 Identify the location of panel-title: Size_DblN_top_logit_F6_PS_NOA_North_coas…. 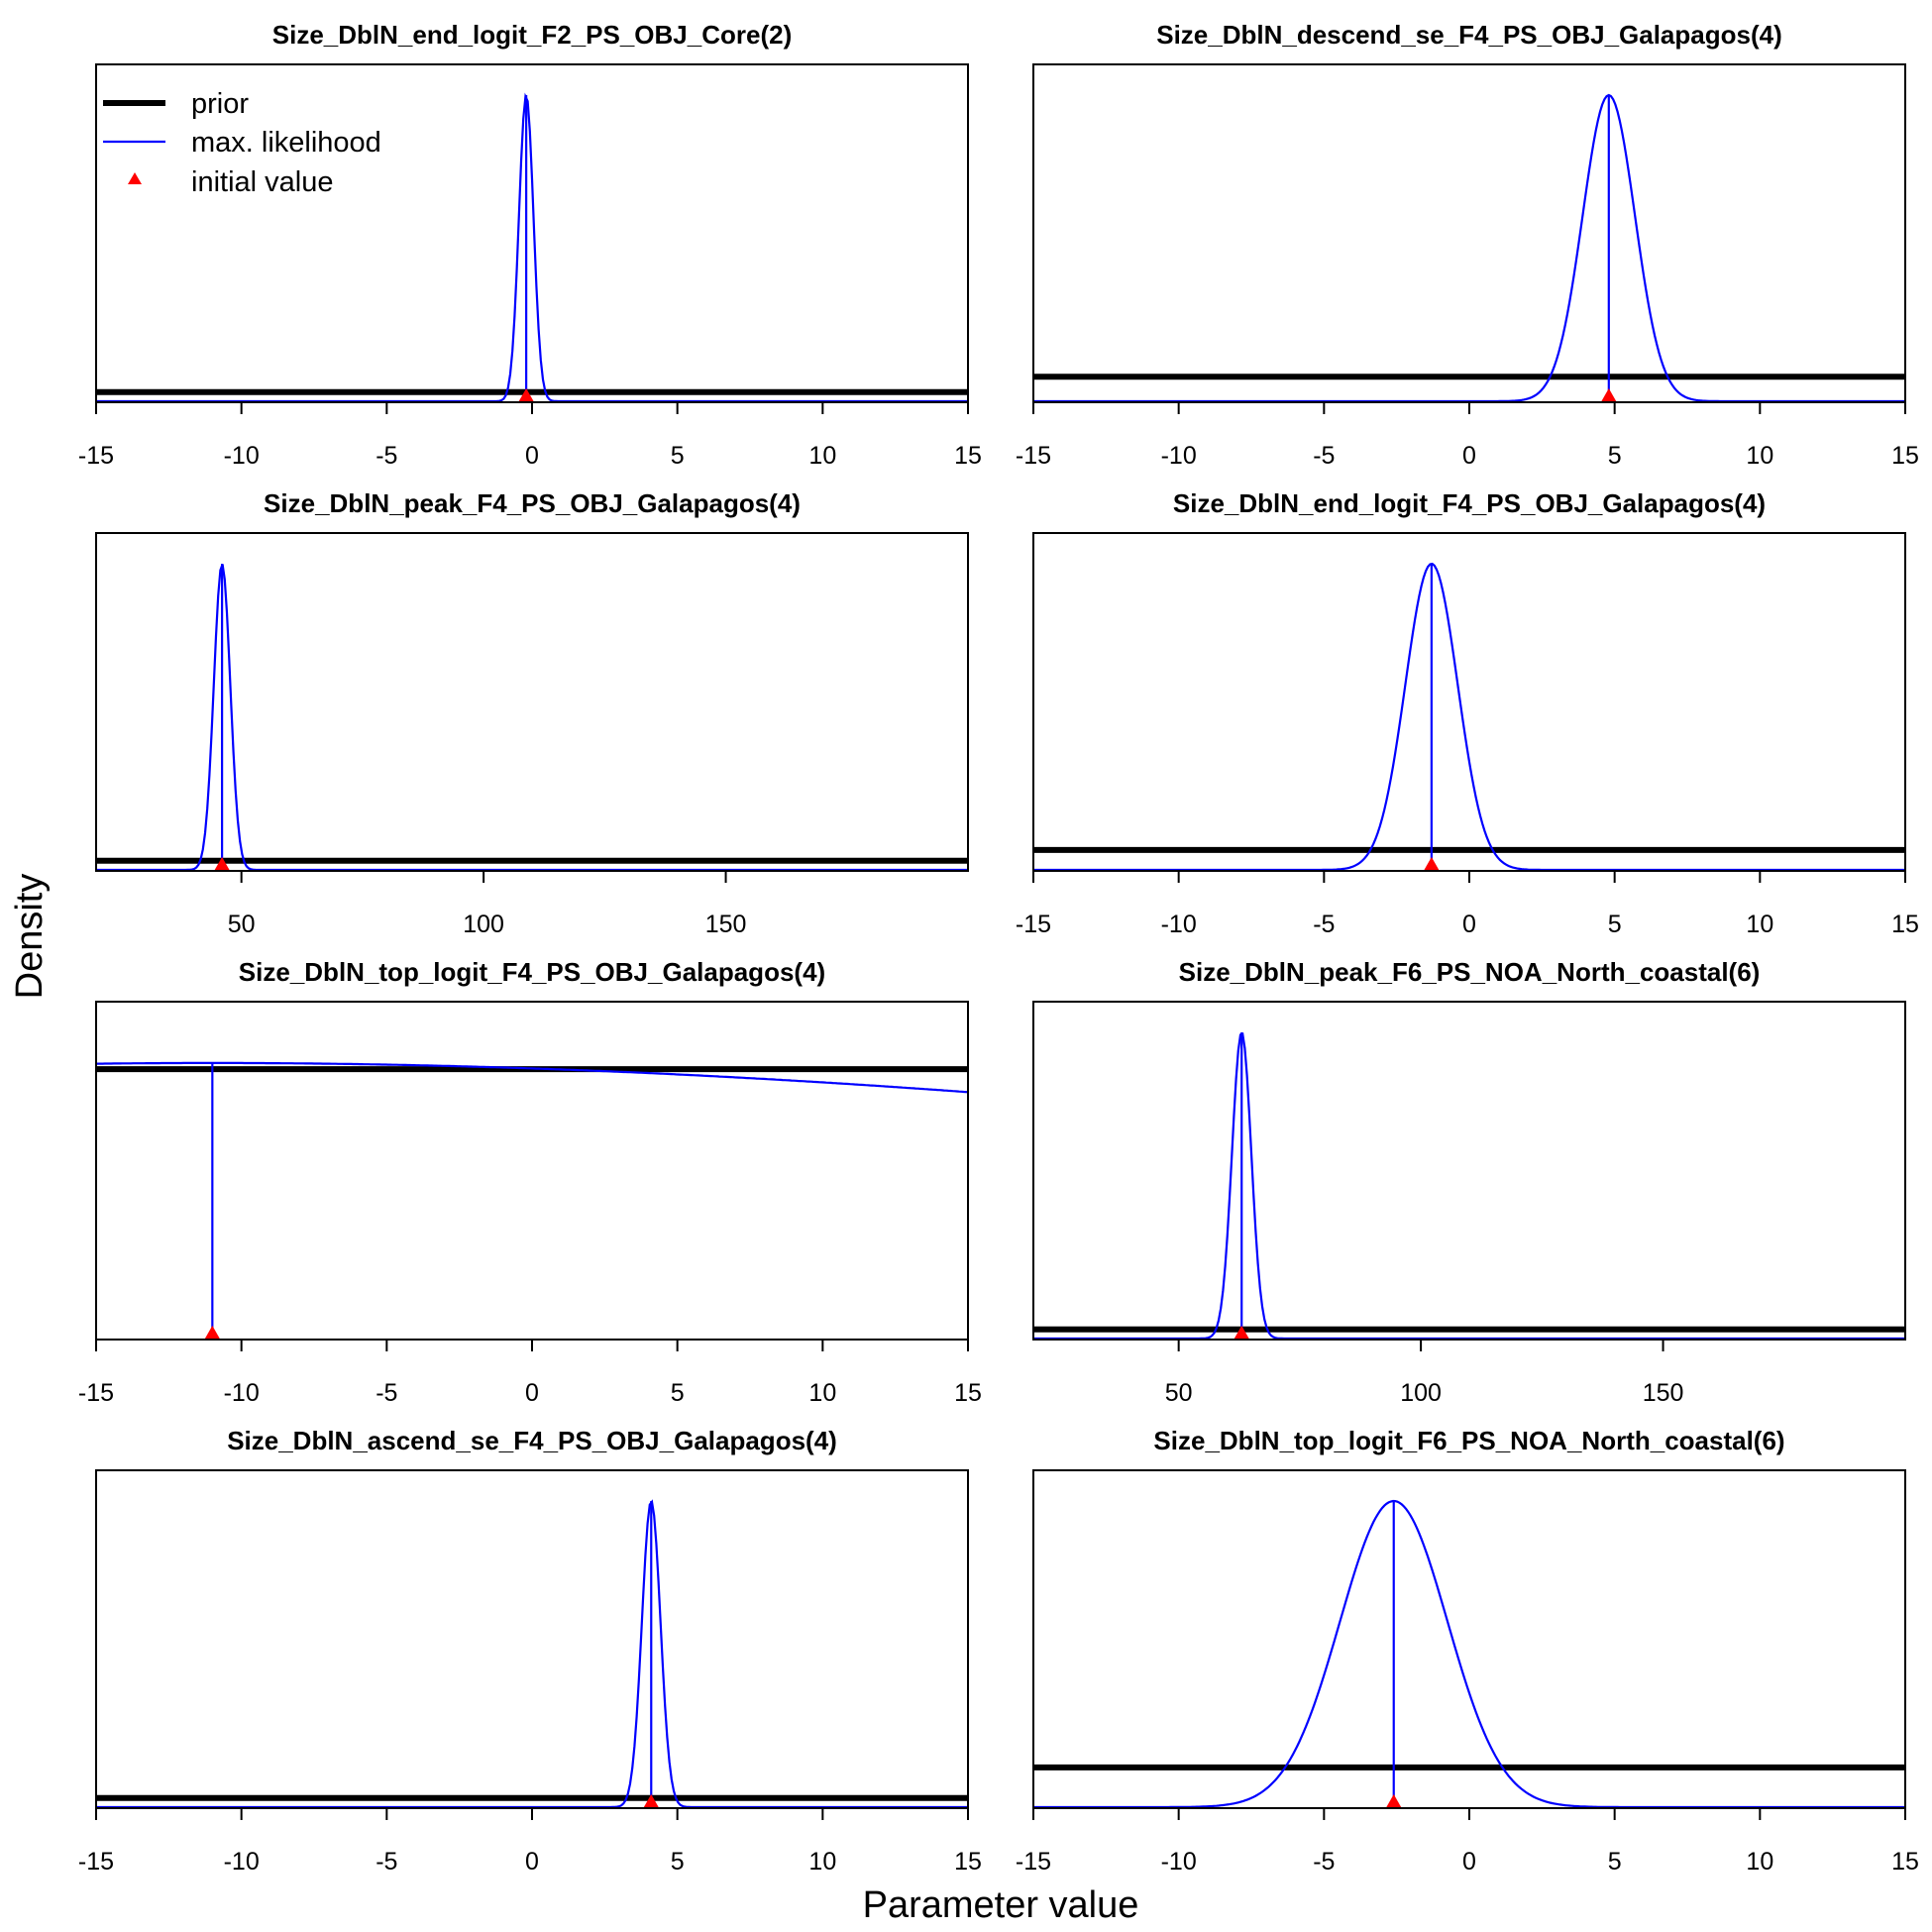
(1468, 1440).